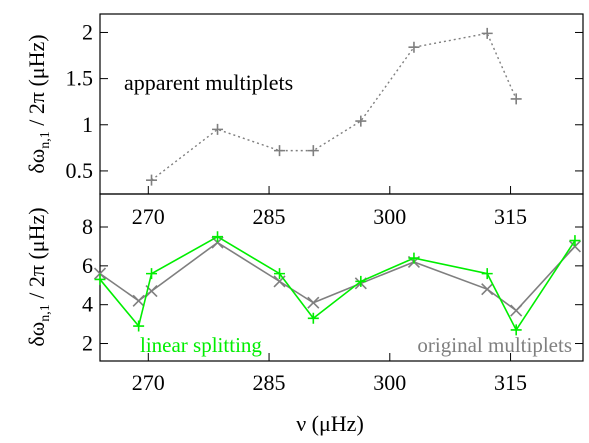 This screenshot has width=589, height=443. What do you see at coordinates (494, 345) in the screenshot?
I see `legend-original-multiplets: original multiplets` at bounding box center [494, 345].